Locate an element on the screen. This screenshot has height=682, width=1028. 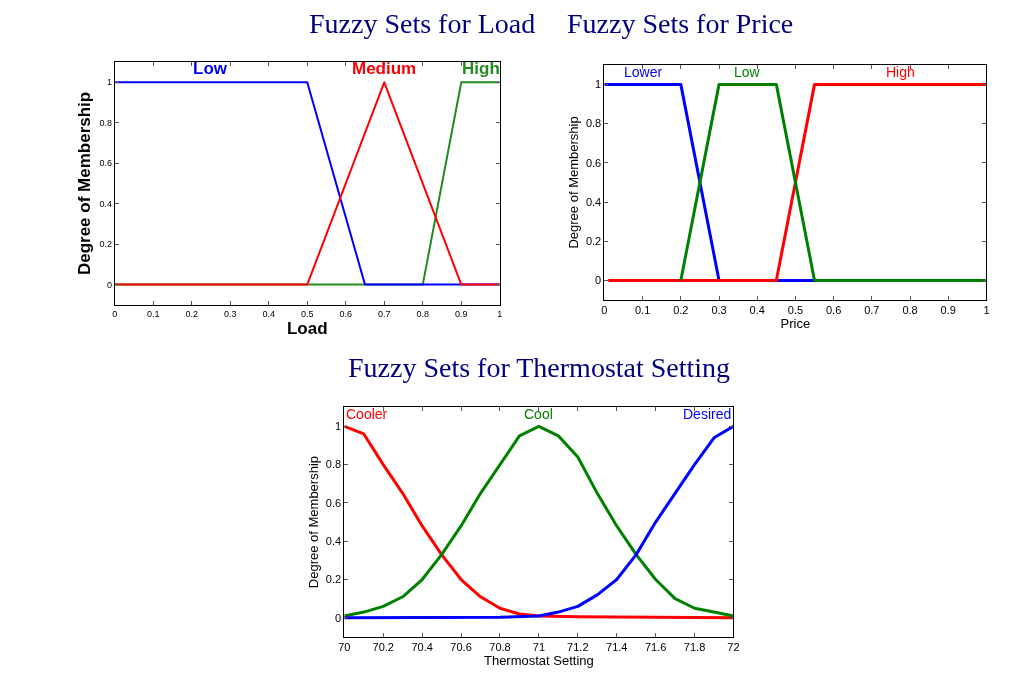
x-axis-title: Price is located at coordinates (795, 324).